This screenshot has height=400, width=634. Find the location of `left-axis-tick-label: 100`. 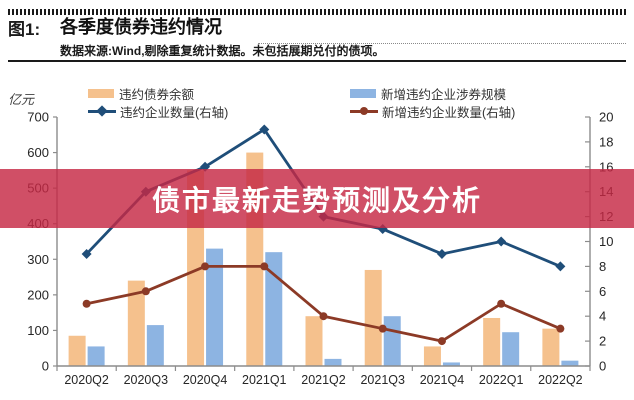

left-axis-tick-label: 100 is located at coordinates (38, 330).